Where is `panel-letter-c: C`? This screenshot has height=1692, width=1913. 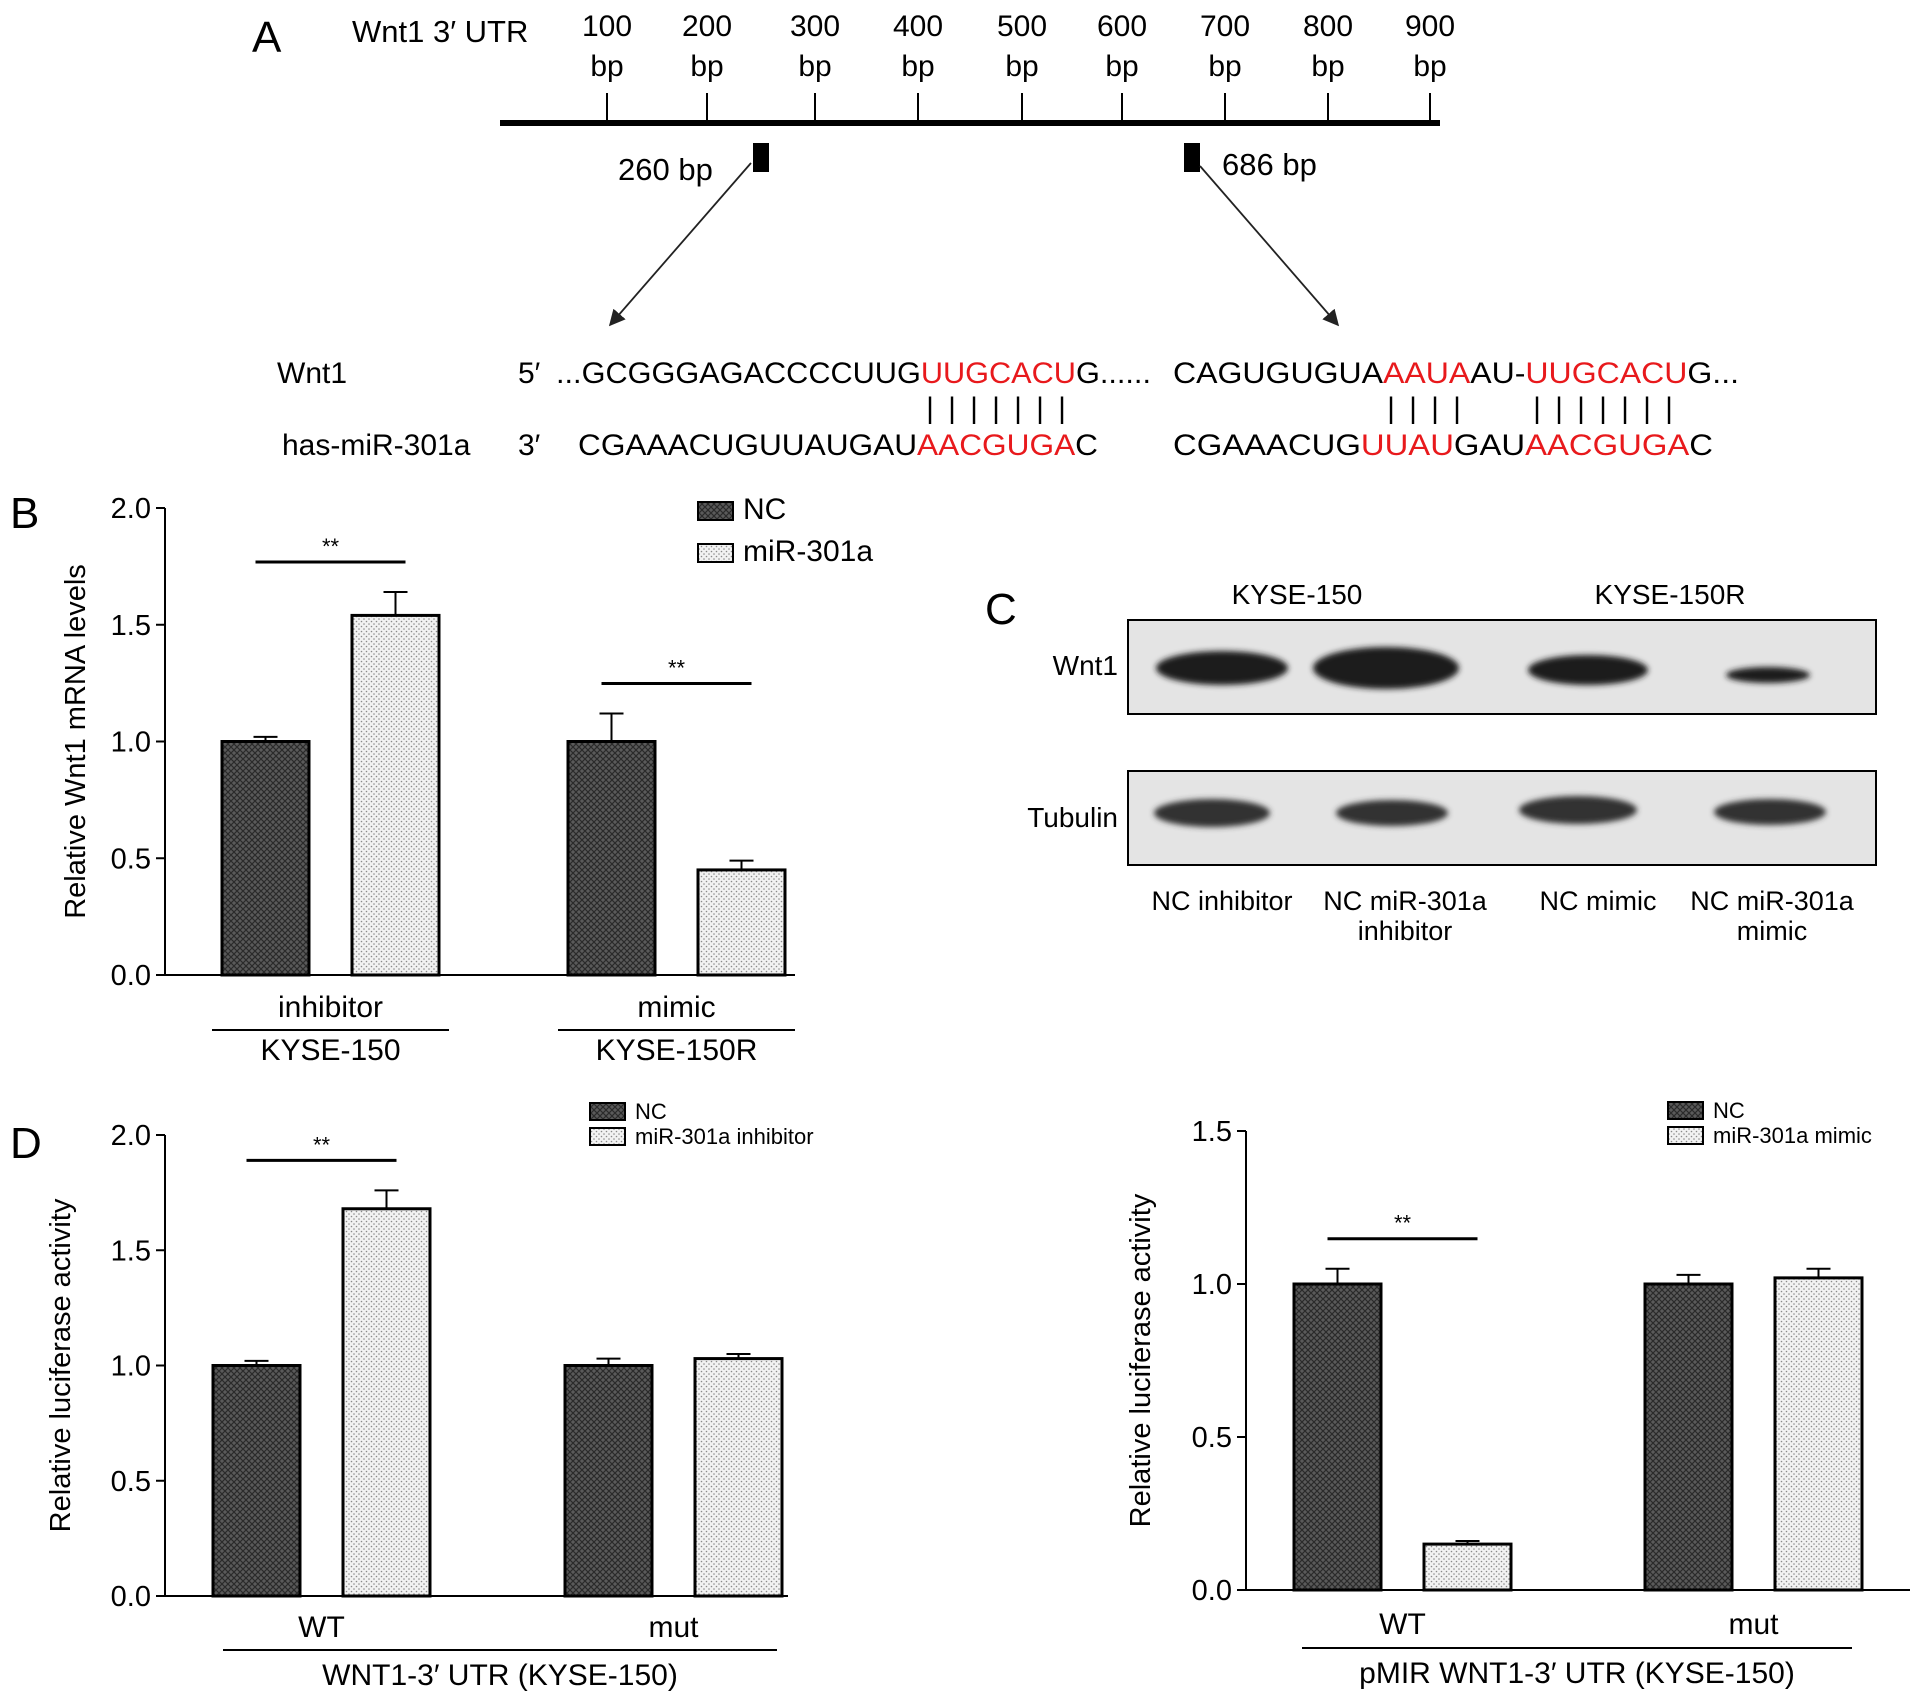 panel-letter-c: C is located at coordinates (1001, 609).